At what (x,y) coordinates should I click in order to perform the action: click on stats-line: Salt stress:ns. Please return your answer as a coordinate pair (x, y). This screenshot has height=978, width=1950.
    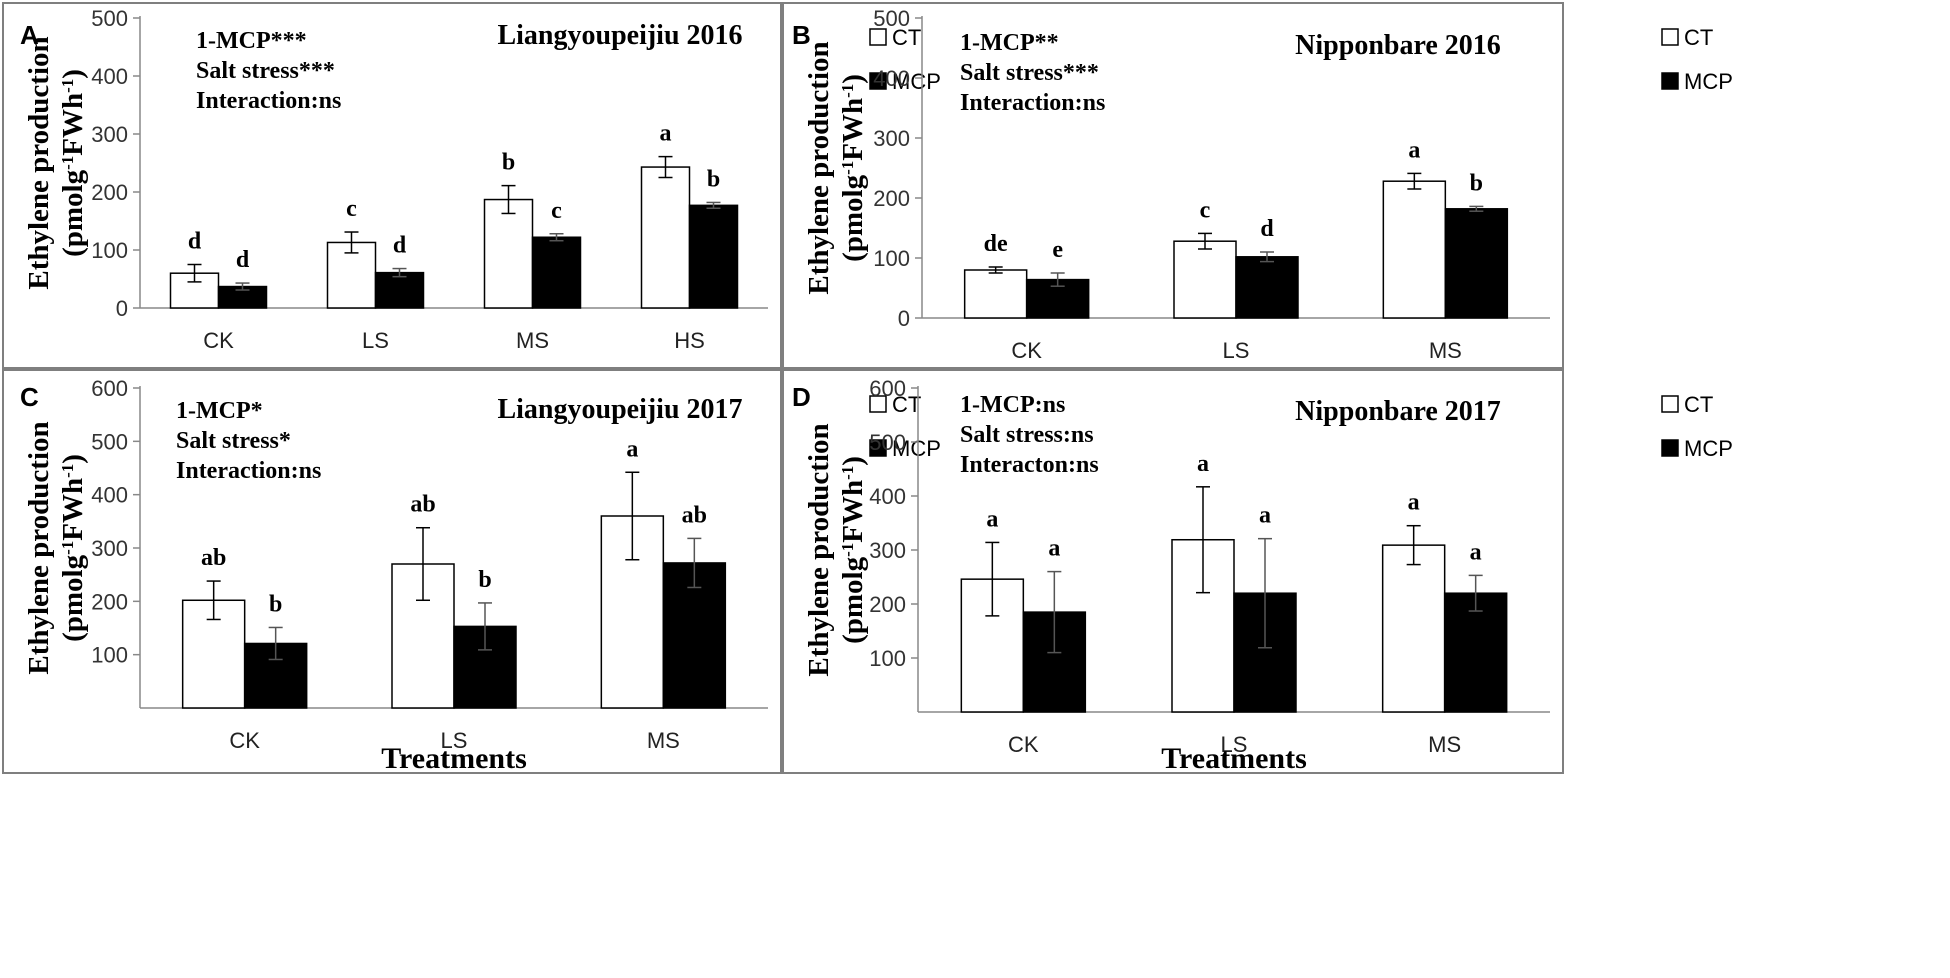
    Looking at the image, I should click on (1027, 435).